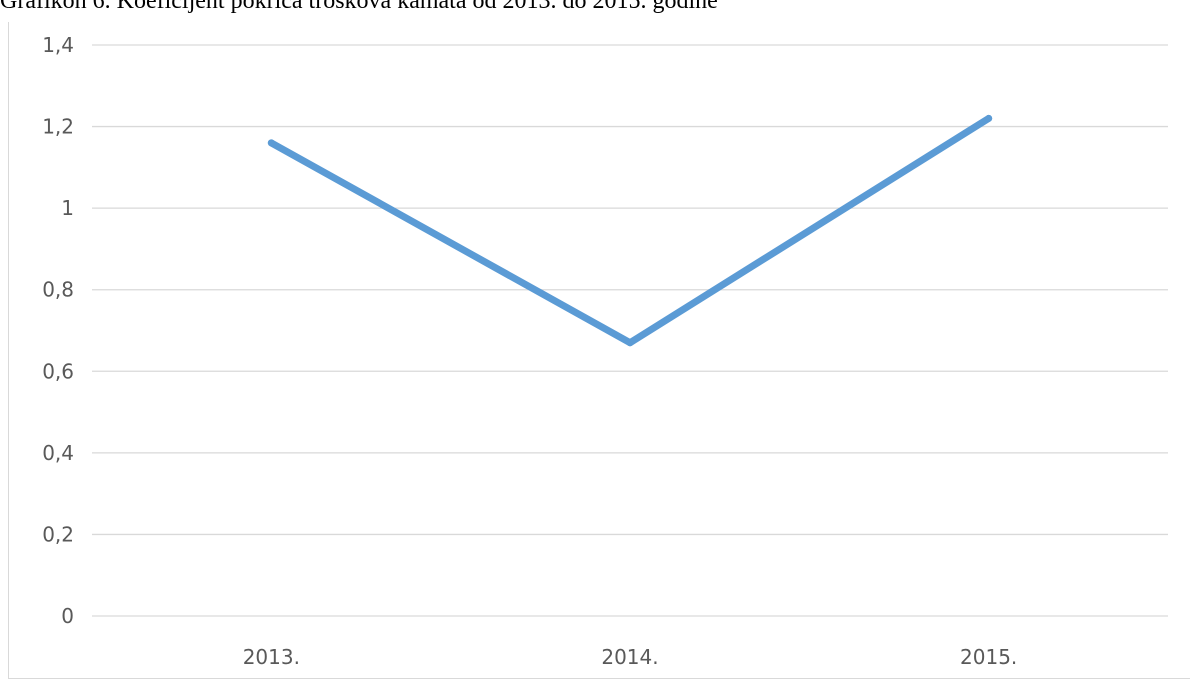  I want to click on y-tick-label: 1,4, so click(58, 45).